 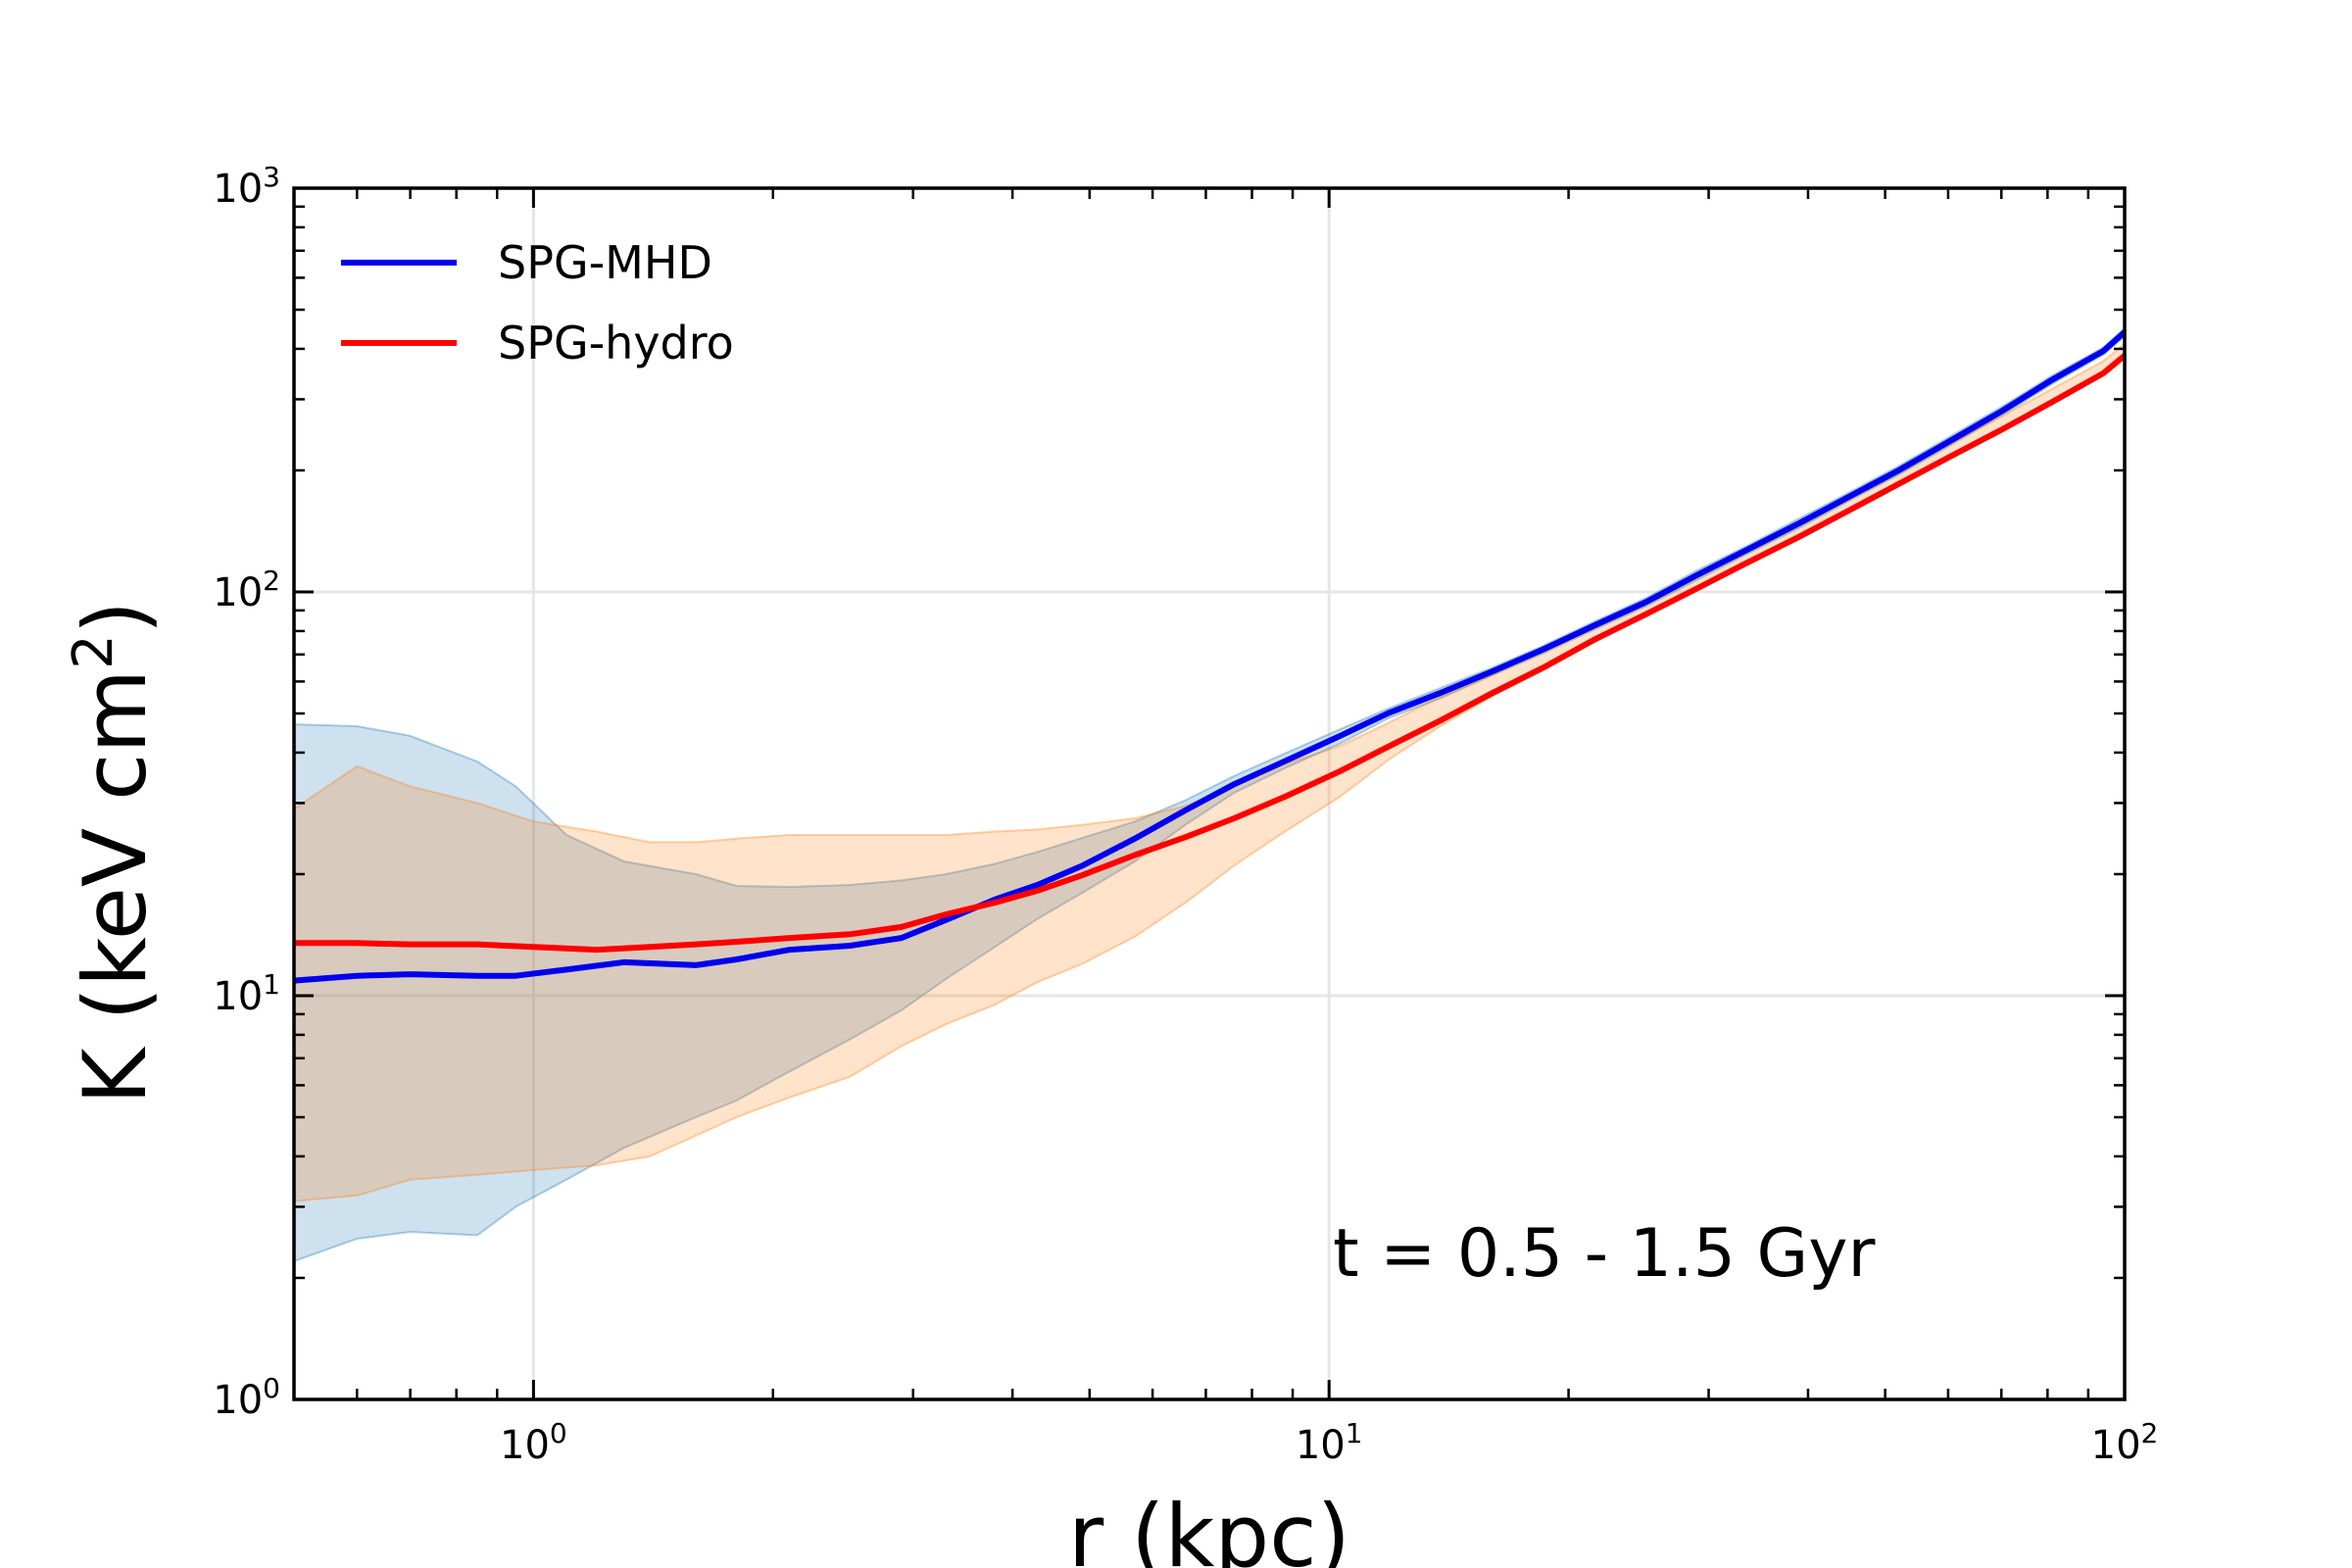 I want to click on x-tick-label: 10⁰, so click(x=533, y=1442).